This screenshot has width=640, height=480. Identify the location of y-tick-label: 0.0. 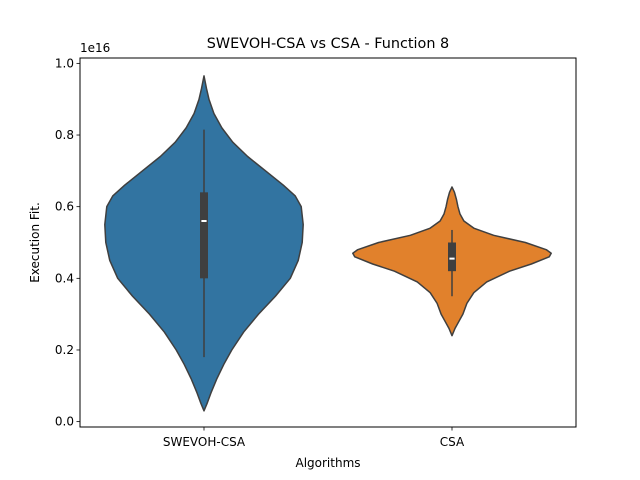
(64, 422).